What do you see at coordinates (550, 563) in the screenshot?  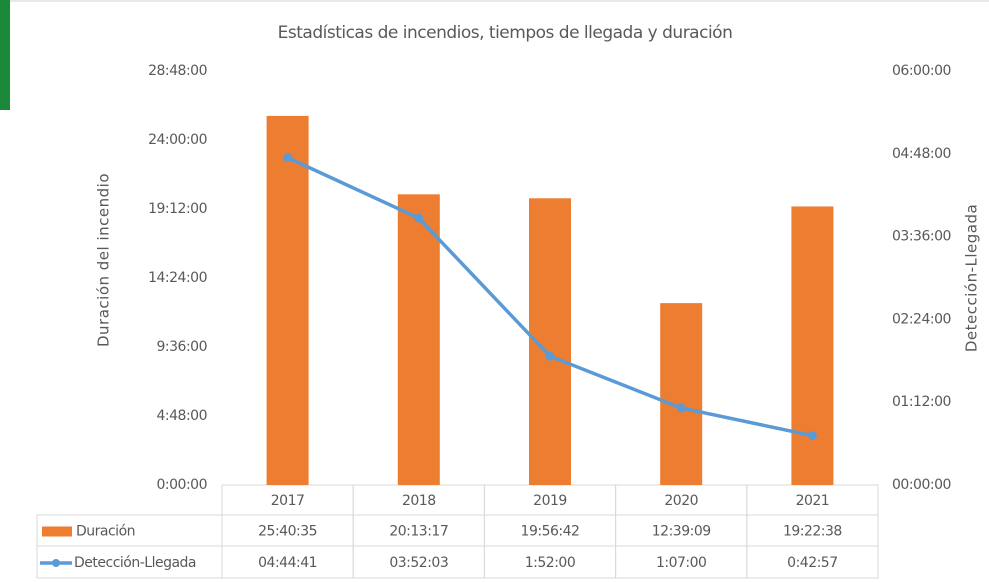 I see `table-value: 1:52:00` at bounding box center [550, 563].